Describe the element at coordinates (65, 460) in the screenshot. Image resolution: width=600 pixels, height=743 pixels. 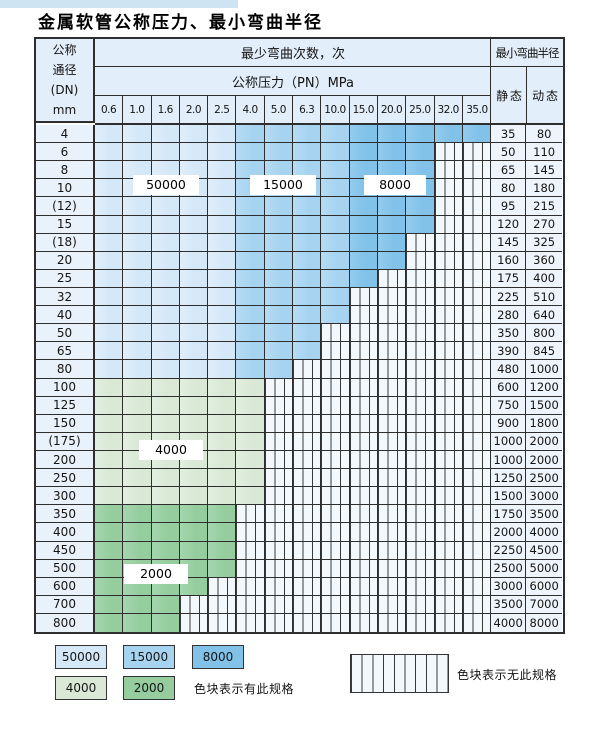
I see `dn-cell: 200` at that location.